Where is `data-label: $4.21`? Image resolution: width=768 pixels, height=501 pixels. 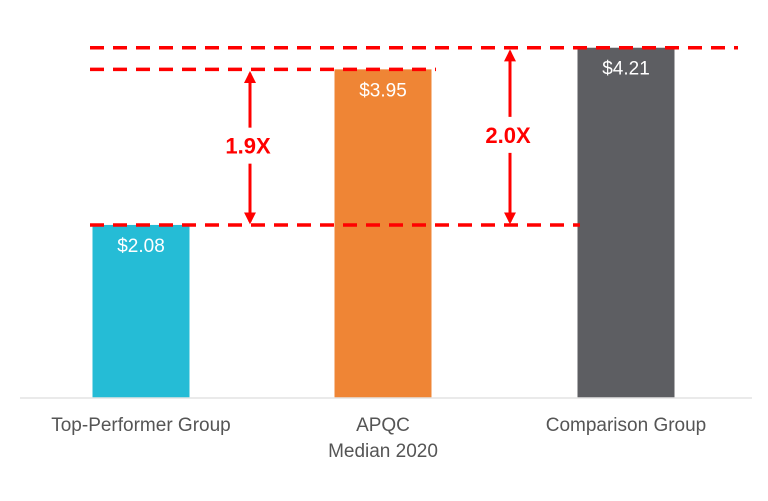 data-label: $4.21 is located at coordinates (626, 69).